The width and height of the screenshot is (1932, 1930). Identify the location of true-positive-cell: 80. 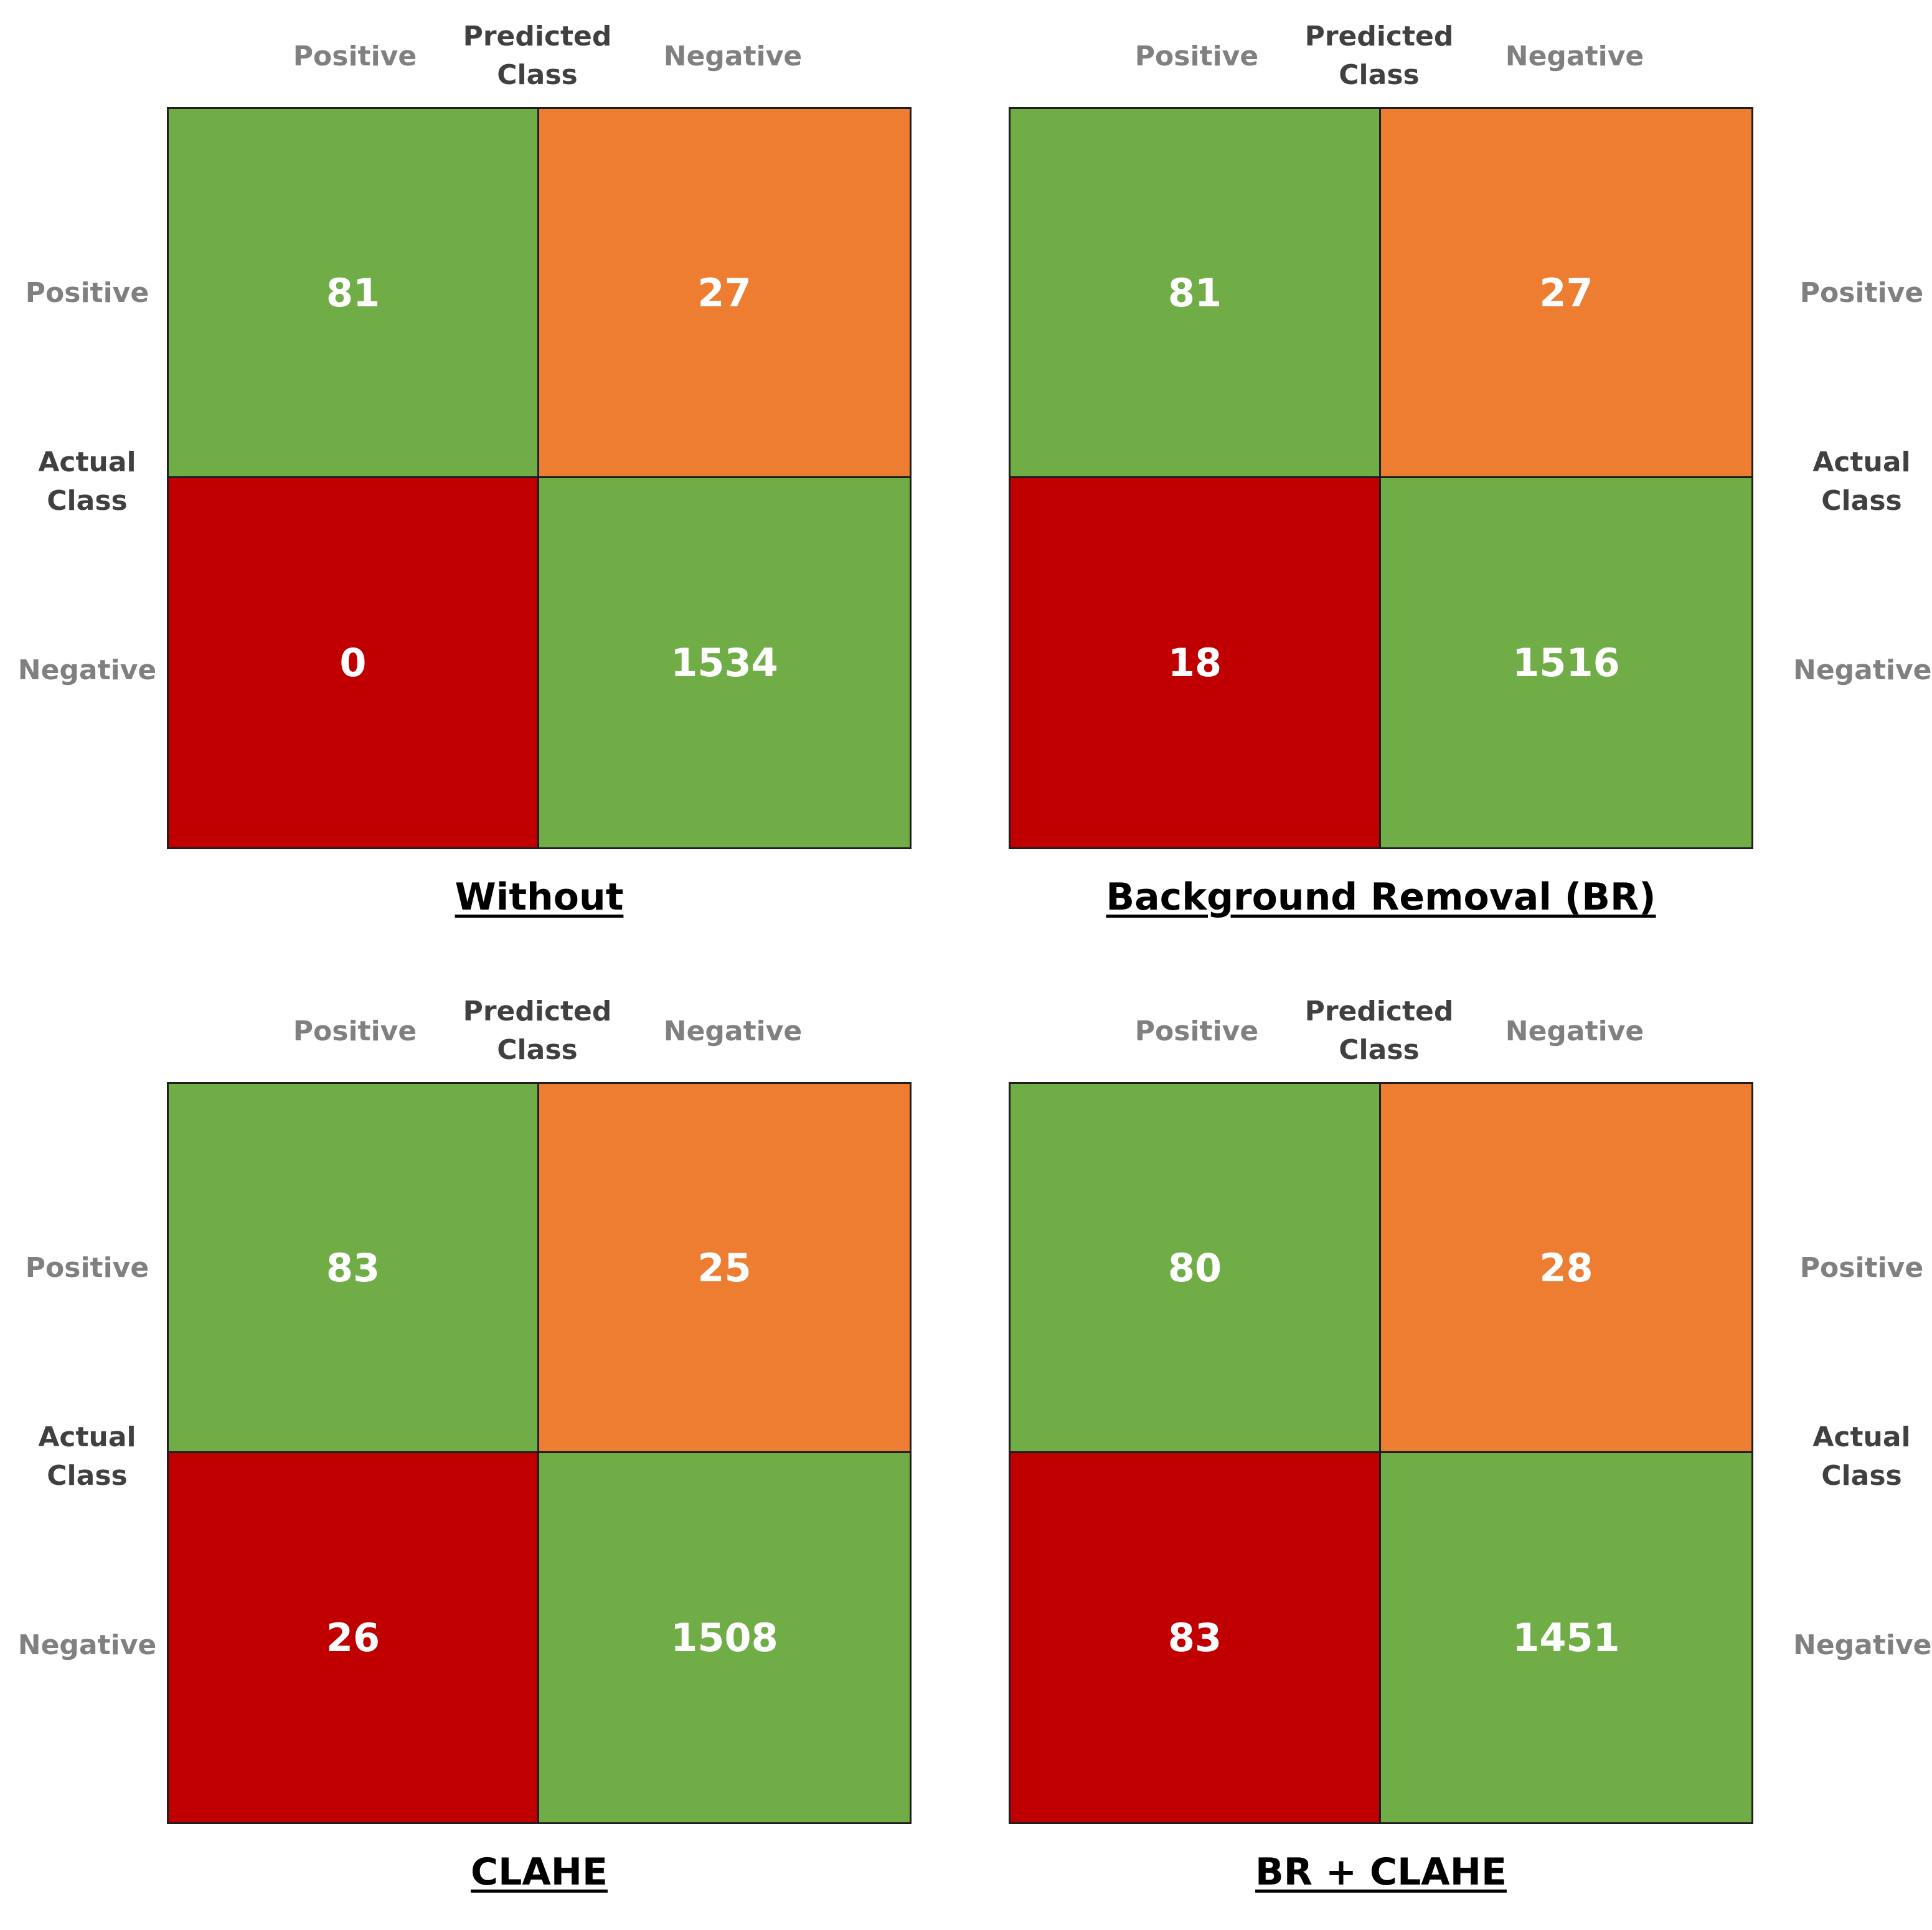
(1196, 1268).